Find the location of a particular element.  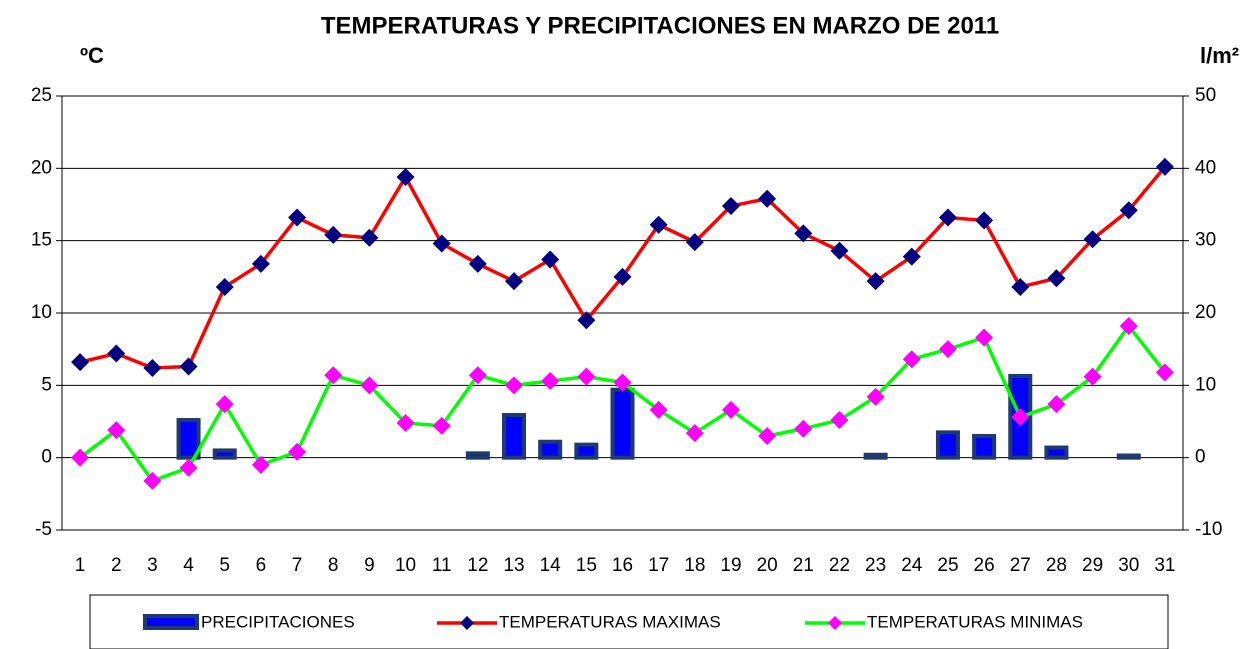

y2-tick-label: 20 is located at coordinates (1205, 312).